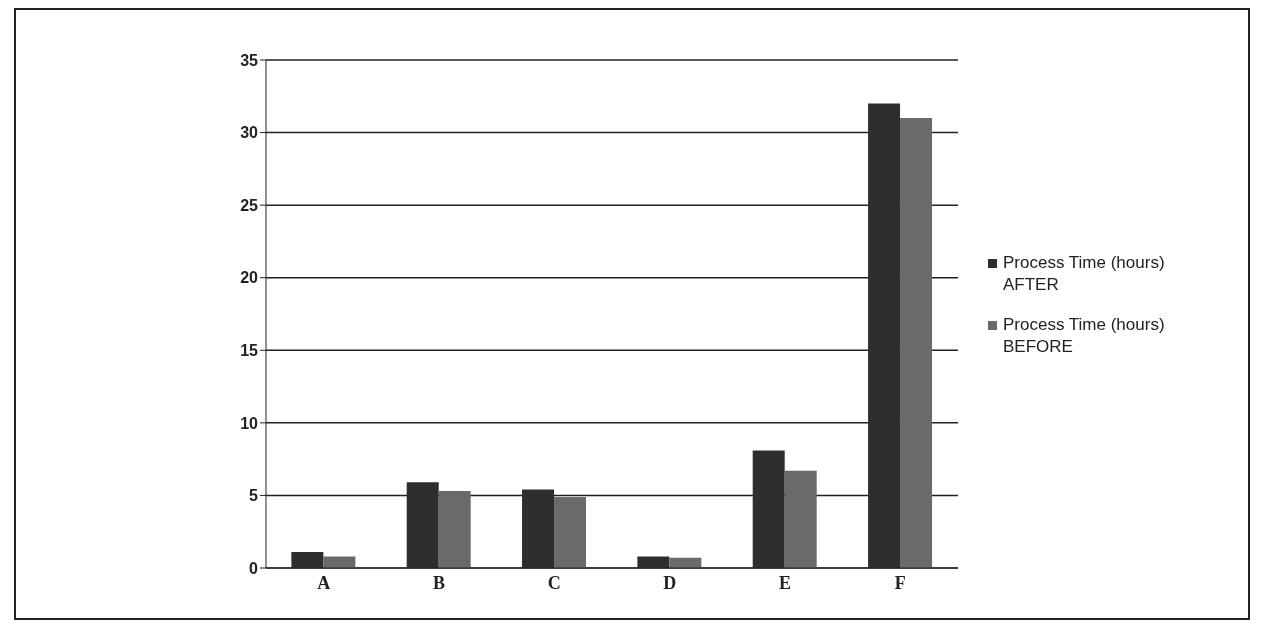 Image resolution: width=1266 pixels, height=631 pixels. Describe the element at coordinates (670, 582) in the screenshot. I see `x-tick-label: D` at that location.